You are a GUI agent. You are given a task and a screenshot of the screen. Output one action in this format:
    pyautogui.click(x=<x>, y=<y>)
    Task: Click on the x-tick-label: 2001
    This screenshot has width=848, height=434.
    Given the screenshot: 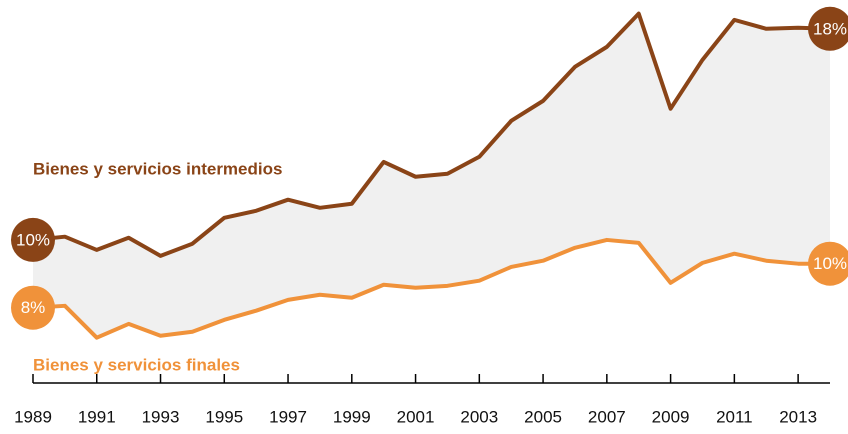 What is the action you would take?
    pyautogui.click(x=416, y=416)
    